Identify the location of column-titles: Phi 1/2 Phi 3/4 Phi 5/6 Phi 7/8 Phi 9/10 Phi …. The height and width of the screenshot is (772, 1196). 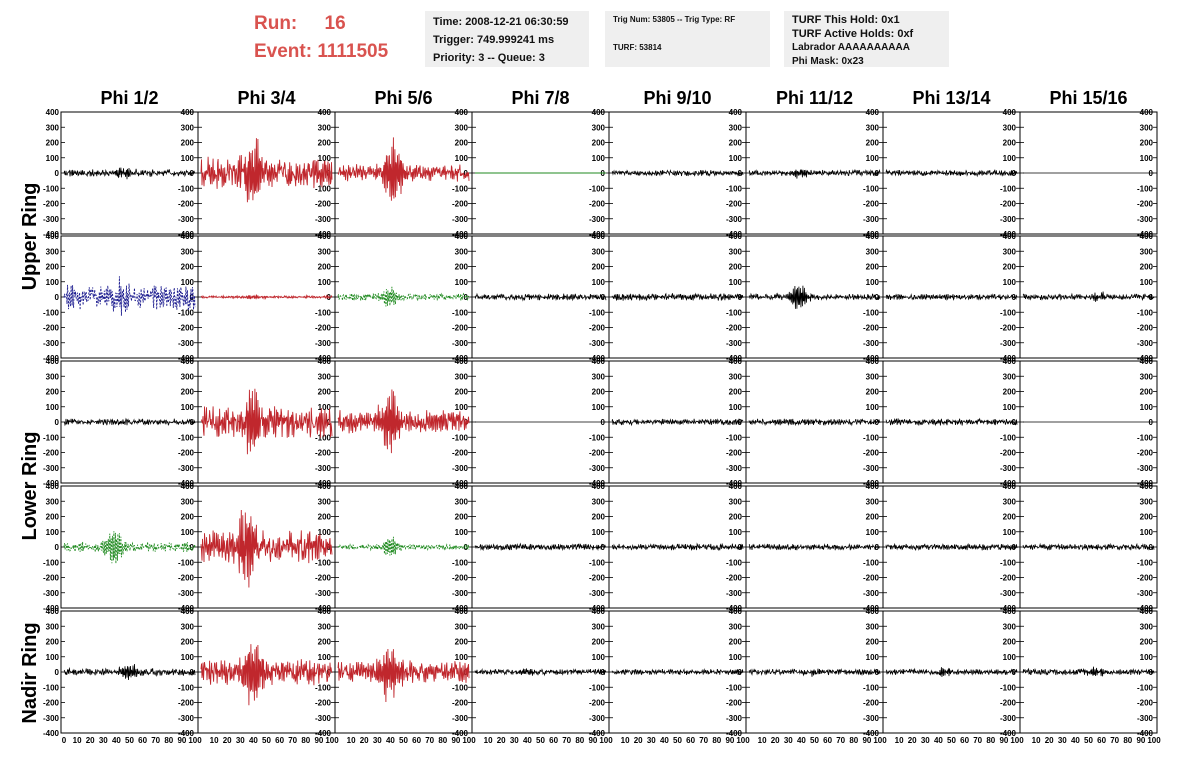
(613, 98).